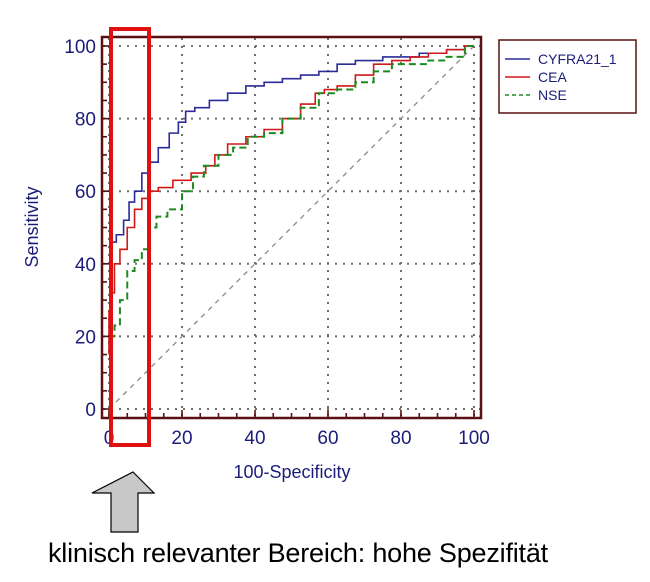  What do you see at coordinates (327, 438) in the screenshot?
I see `x-tick-label: 60` at bounding box center [327, 438].